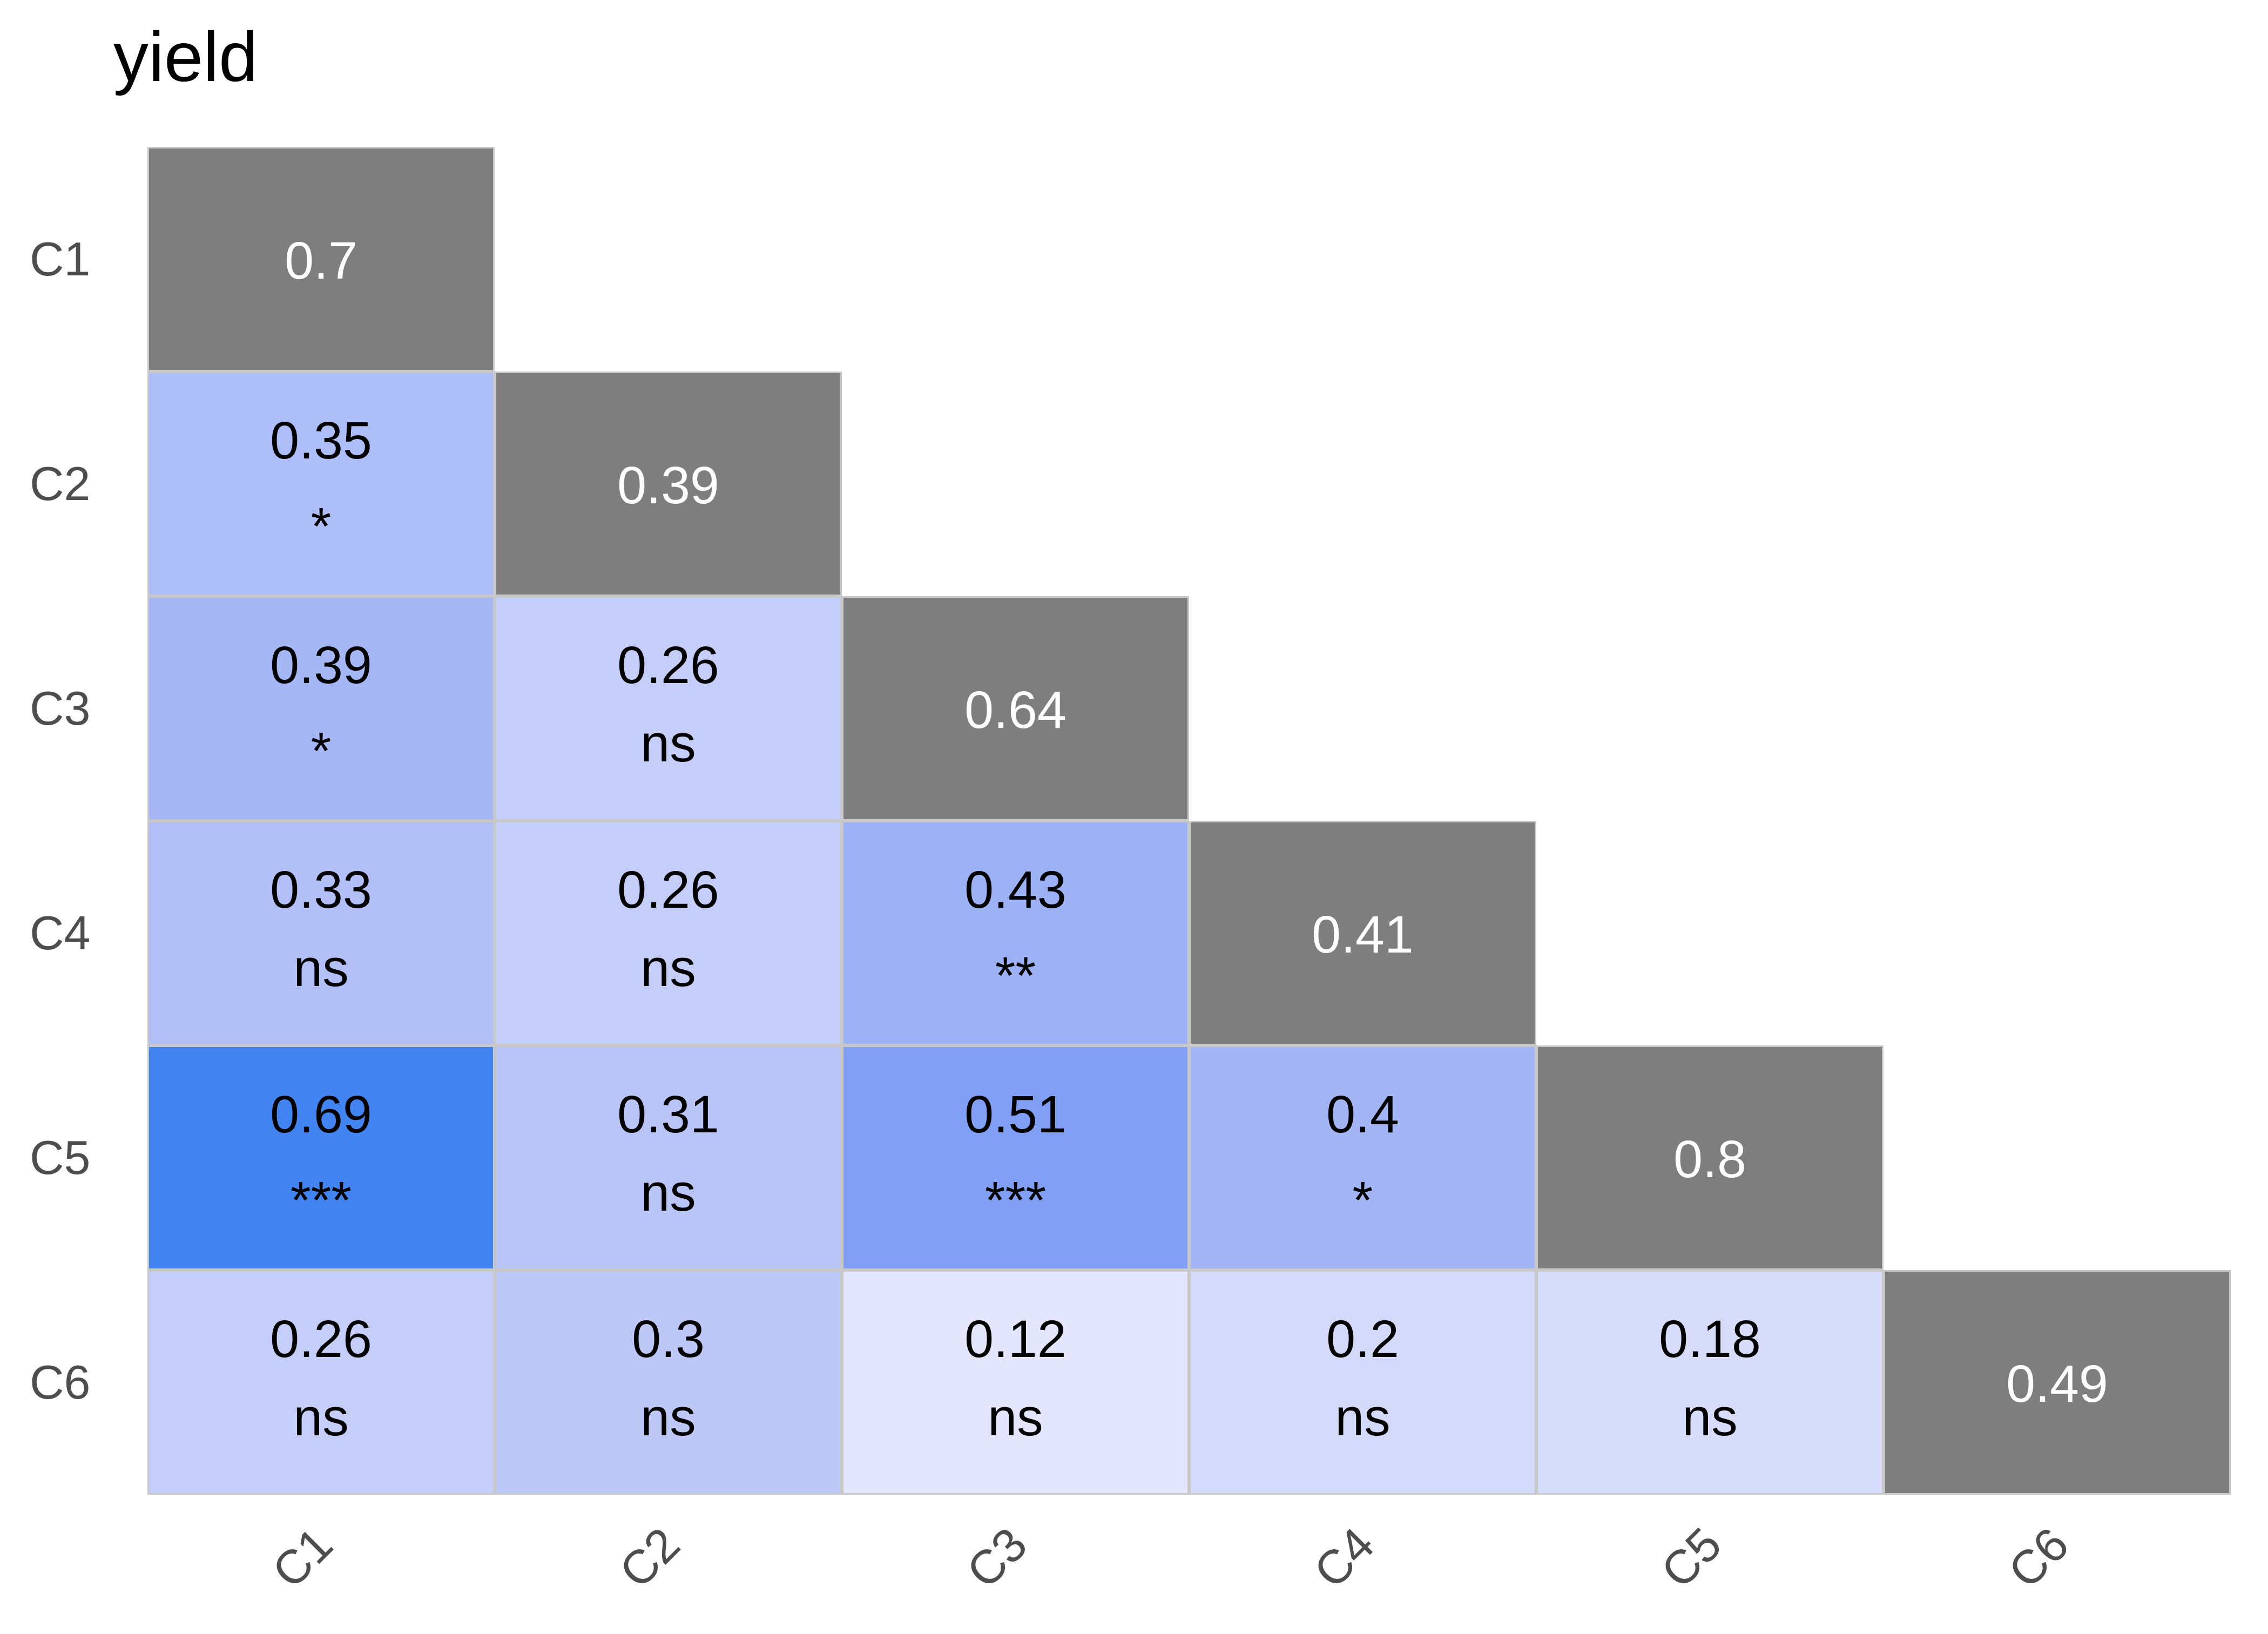 The width and height of the screenshot is (2268, 1634). Describe the element at coordinates (669, 933) in the screenshot. I see `matrix-cell-C4-C2: 0.26 ns` at that location.